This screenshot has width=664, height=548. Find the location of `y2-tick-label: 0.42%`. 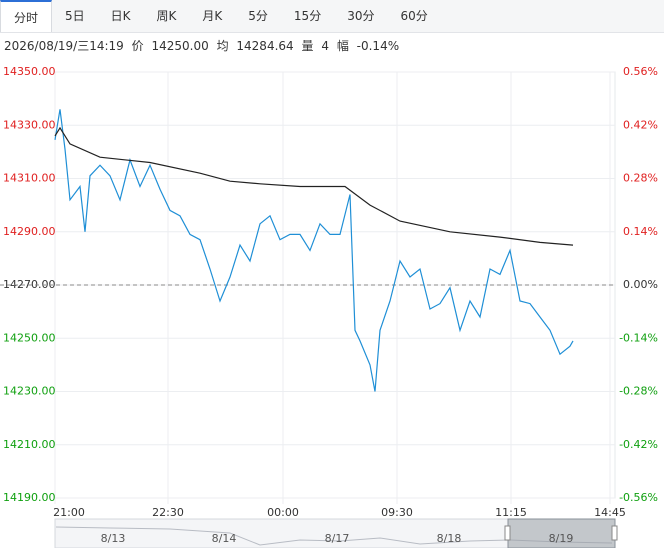

y2-tick-label: 0.42% is located at coordinates (640, 124).